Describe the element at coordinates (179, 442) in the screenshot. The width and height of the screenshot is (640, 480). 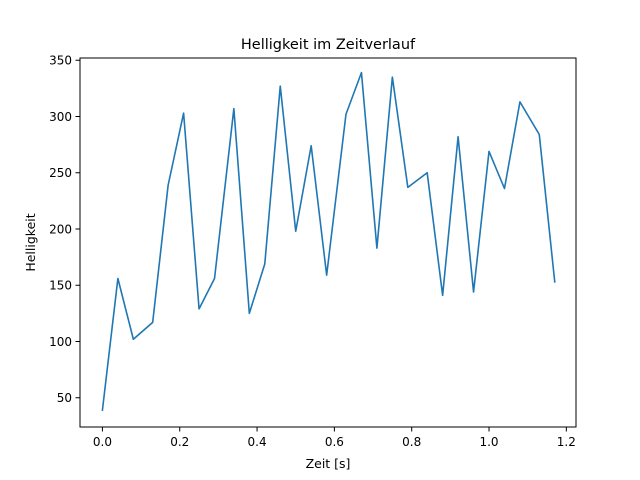
I see `x-tick-label: 0.2` at that location.